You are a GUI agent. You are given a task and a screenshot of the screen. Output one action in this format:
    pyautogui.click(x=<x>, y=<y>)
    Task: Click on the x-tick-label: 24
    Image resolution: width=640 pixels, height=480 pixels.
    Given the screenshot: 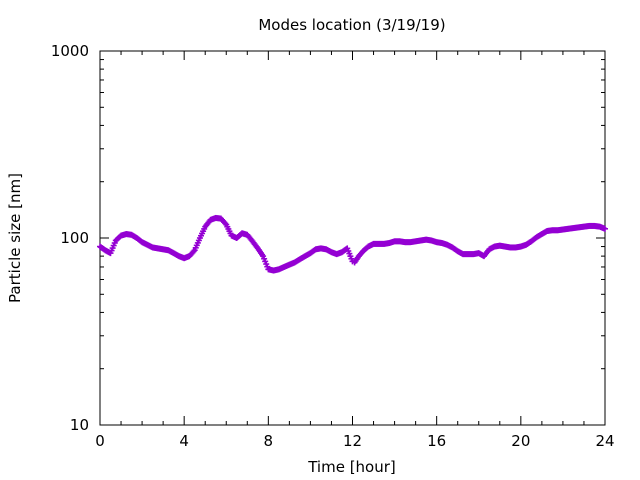 What is the action you would take?
    pyautogui.click(x=604, y=441)
    